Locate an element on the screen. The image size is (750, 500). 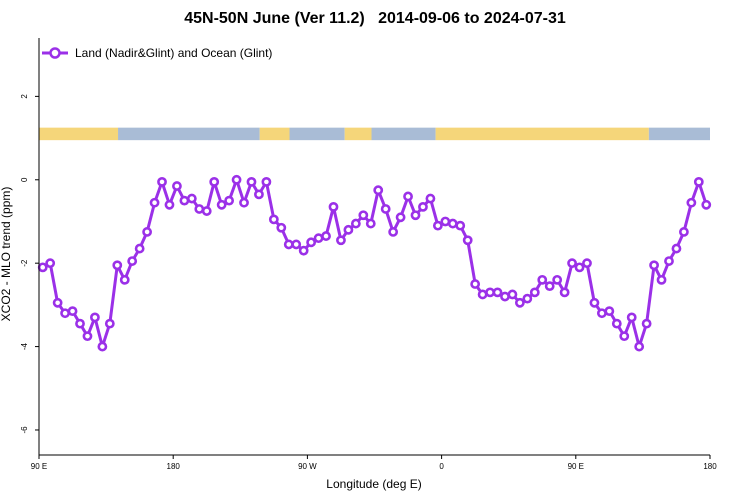
y-tick-label: -2 is located at coordinates (24, 263).